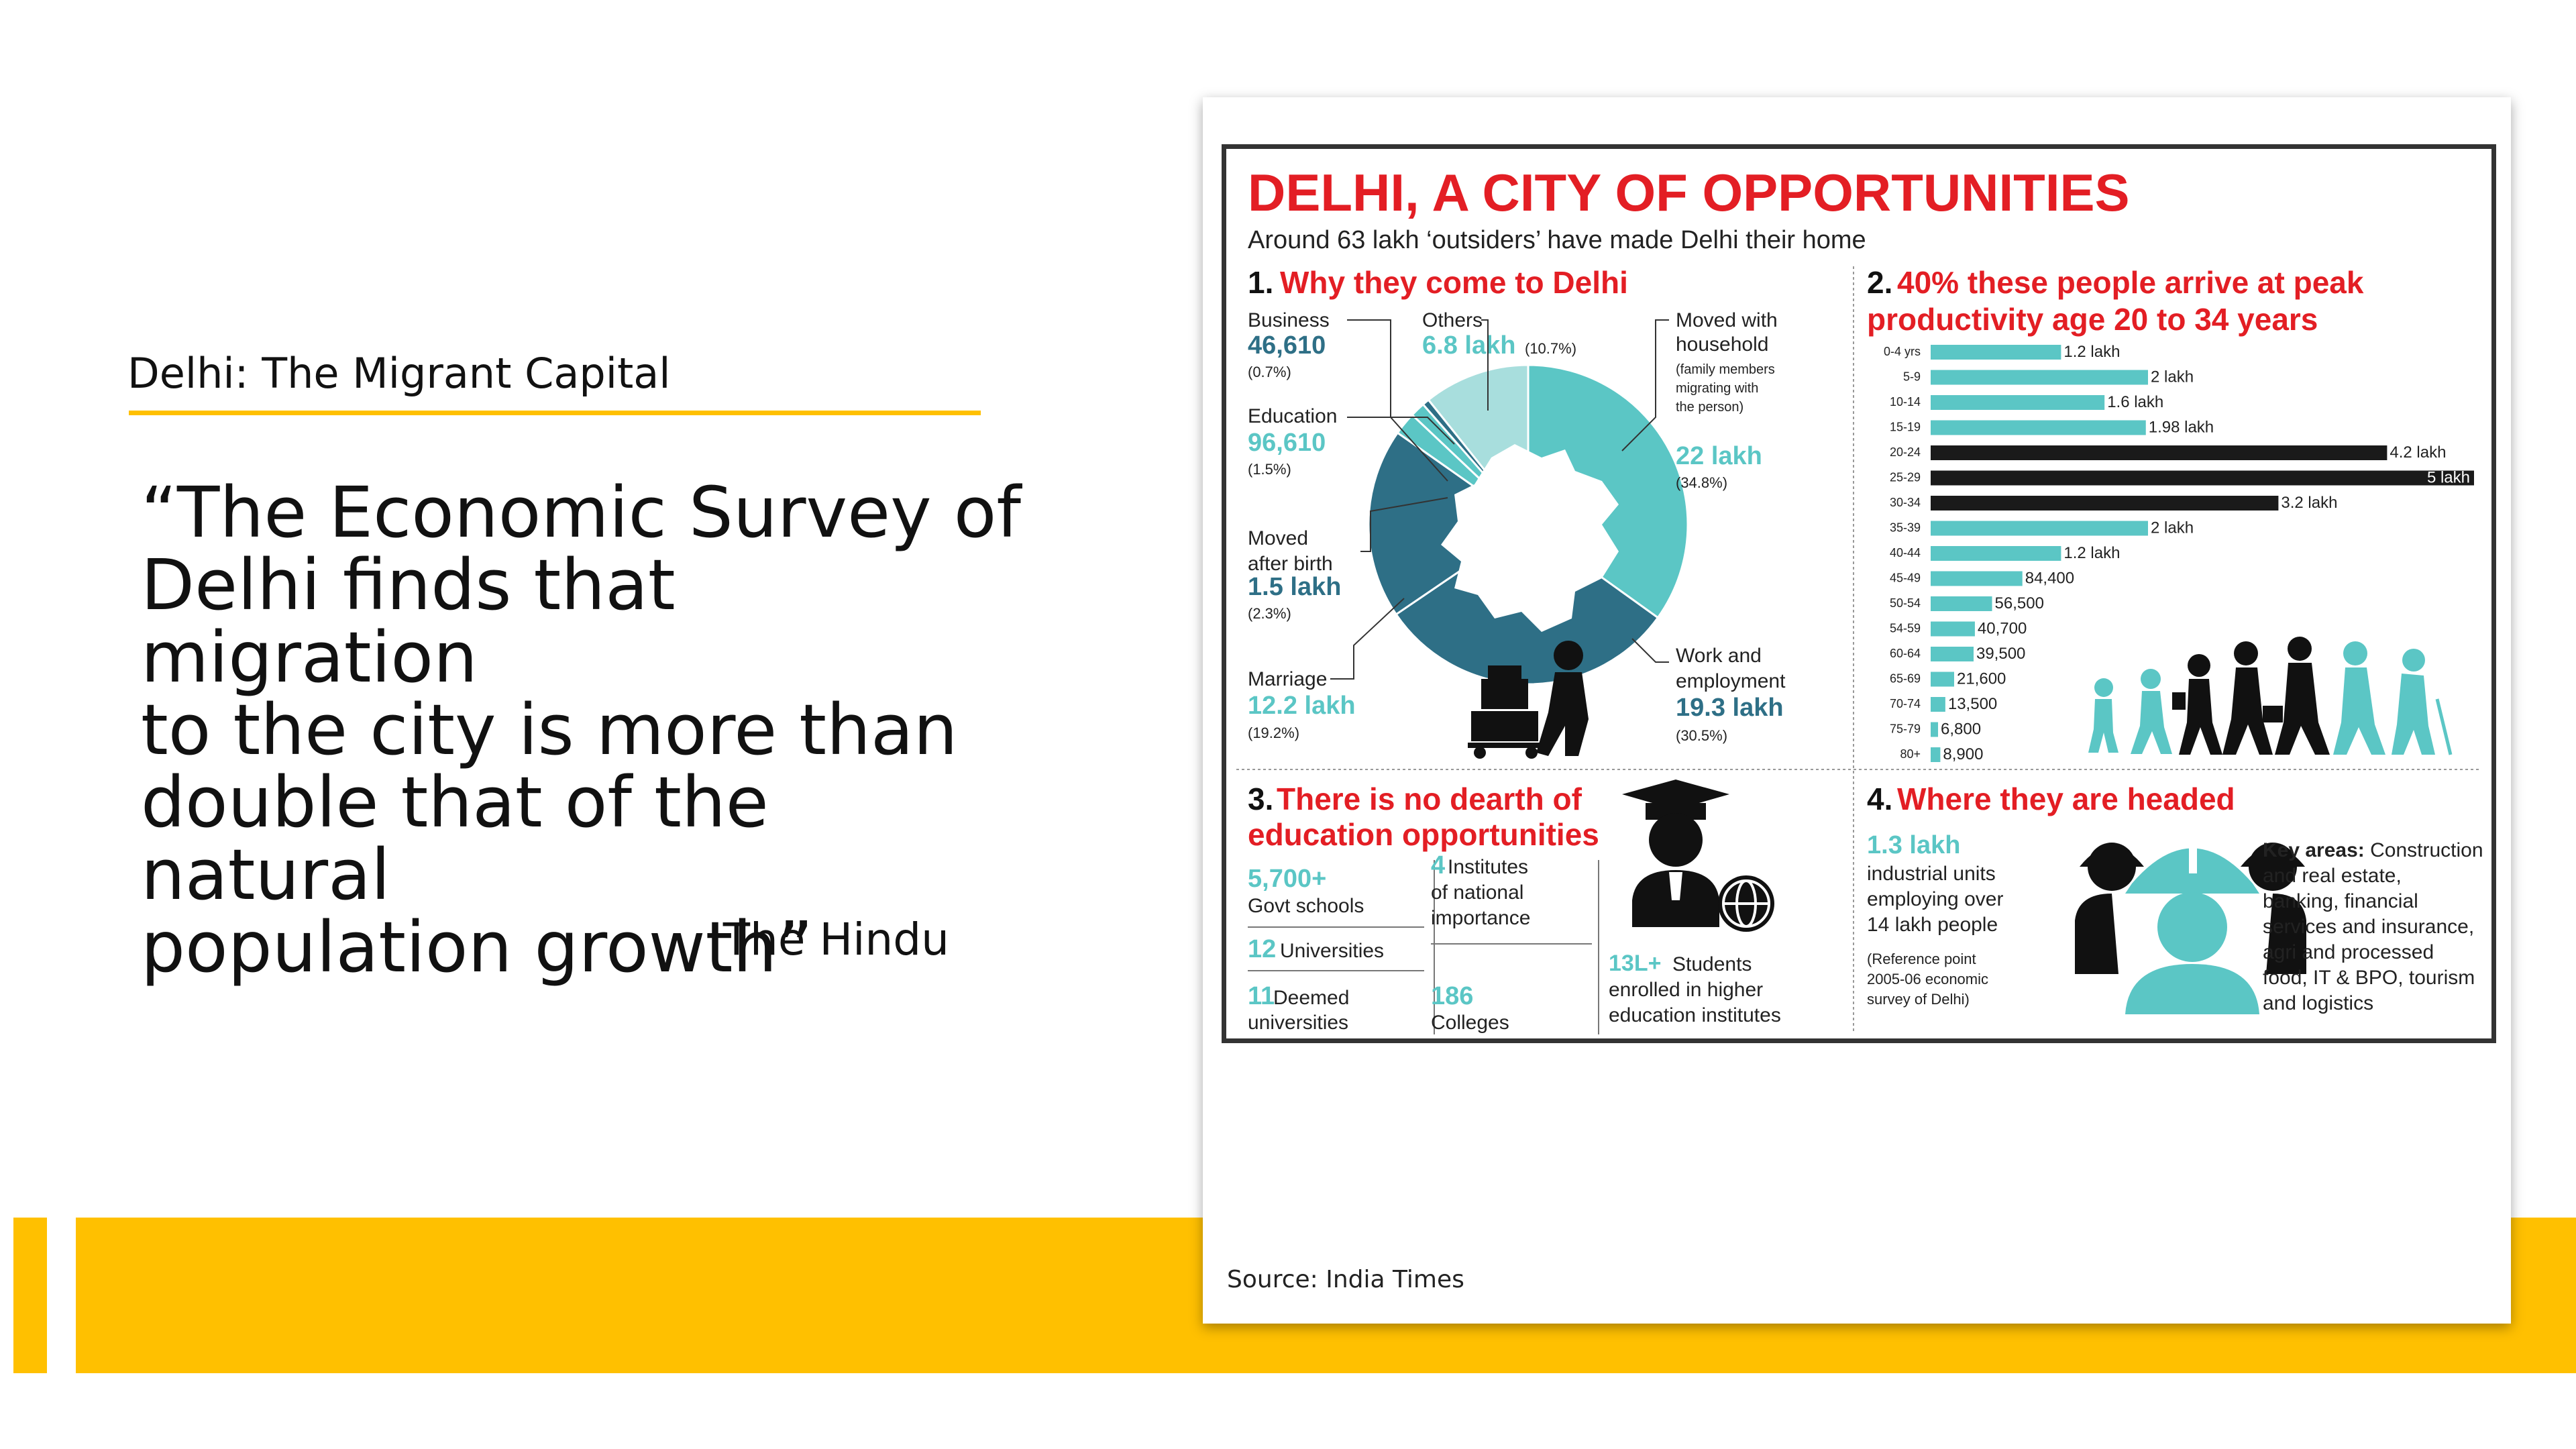  What do you see at coordinates (1913, 845) in the screenshot?
I see `industry-value: 1.3 lakh` at bounding box center [1913, 845].